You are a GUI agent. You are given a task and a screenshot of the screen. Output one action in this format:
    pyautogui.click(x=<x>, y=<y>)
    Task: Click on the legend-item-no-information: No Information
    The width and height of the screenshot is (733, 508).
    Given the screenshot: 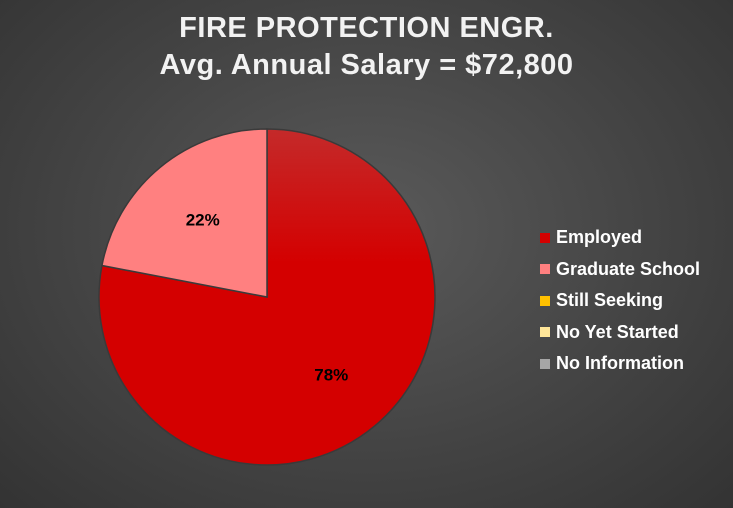 What is the action you would take?
    pyautogui.click(x=620, y=364)
    